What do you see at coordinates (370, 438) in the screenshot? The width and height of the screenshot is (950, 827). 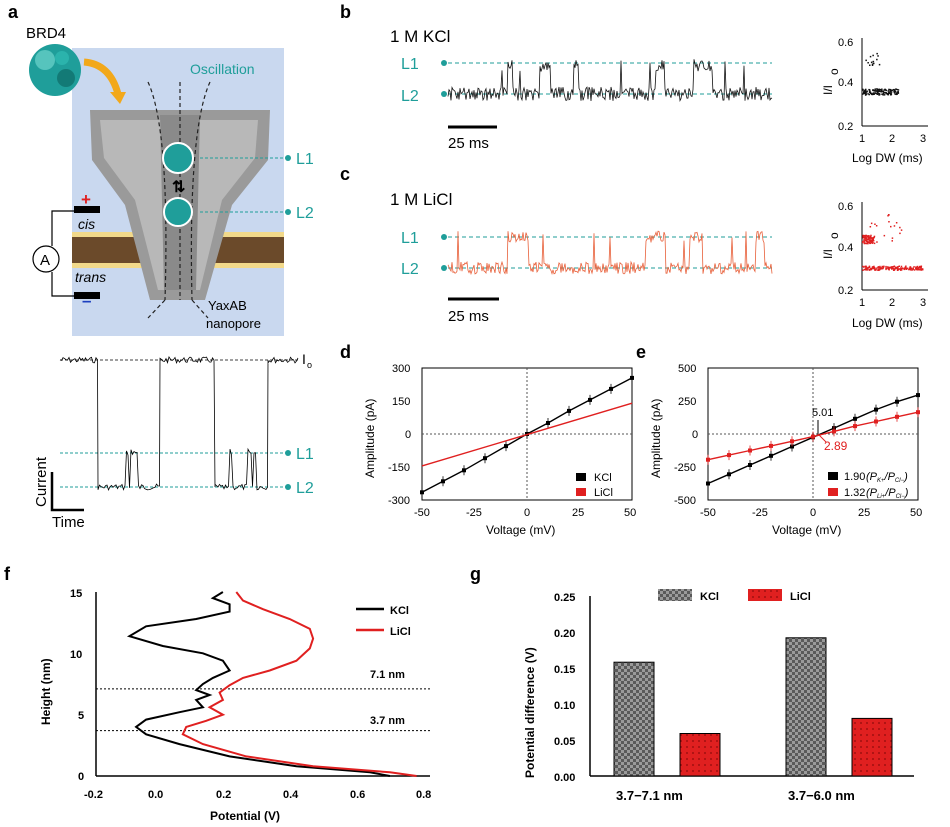 I see `d-ylabel: Amplitude (pA)` at bounding box center [370, 438].